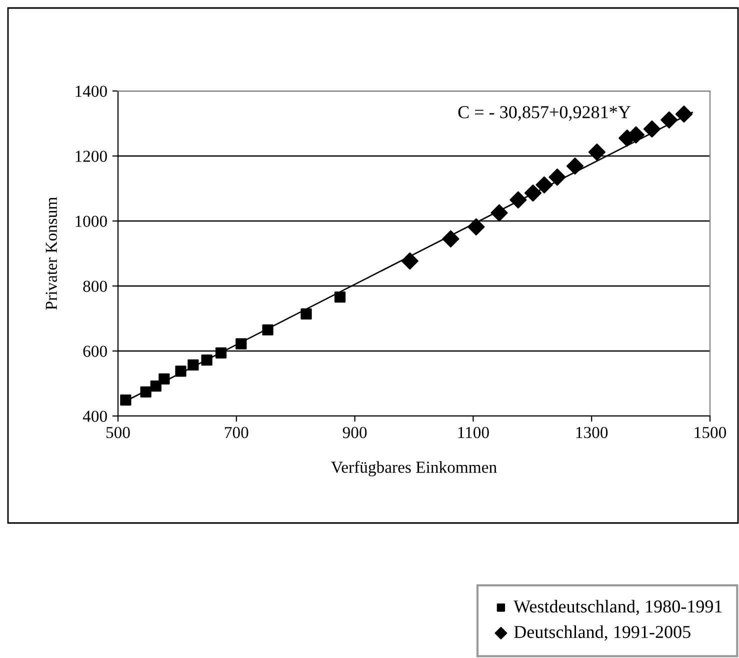 Image resolution: width=739 pixels, height=658 pixels. I want to click on x-axis-title: Verfügbares Einkommen, so click(414, 468).